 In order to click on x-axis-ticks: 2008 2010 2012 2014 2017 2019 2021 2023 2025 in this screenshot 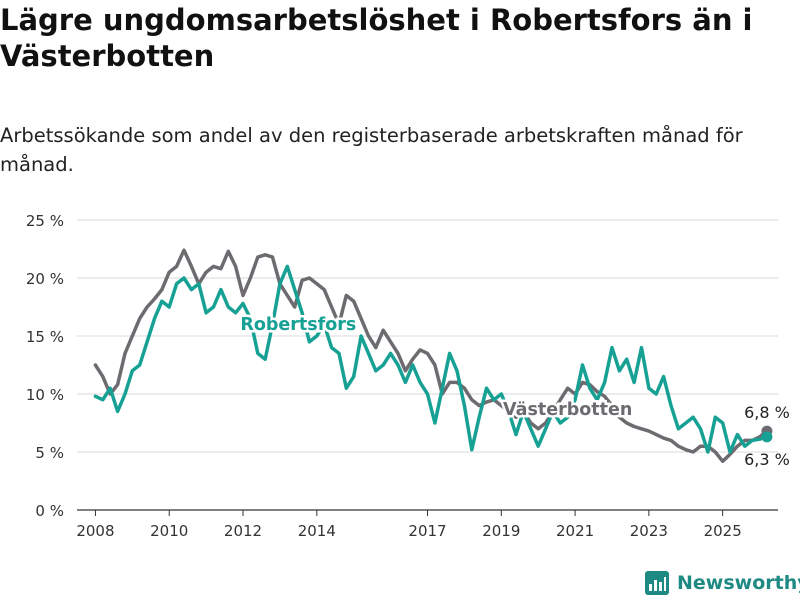, I will do `click(409, 525)`.